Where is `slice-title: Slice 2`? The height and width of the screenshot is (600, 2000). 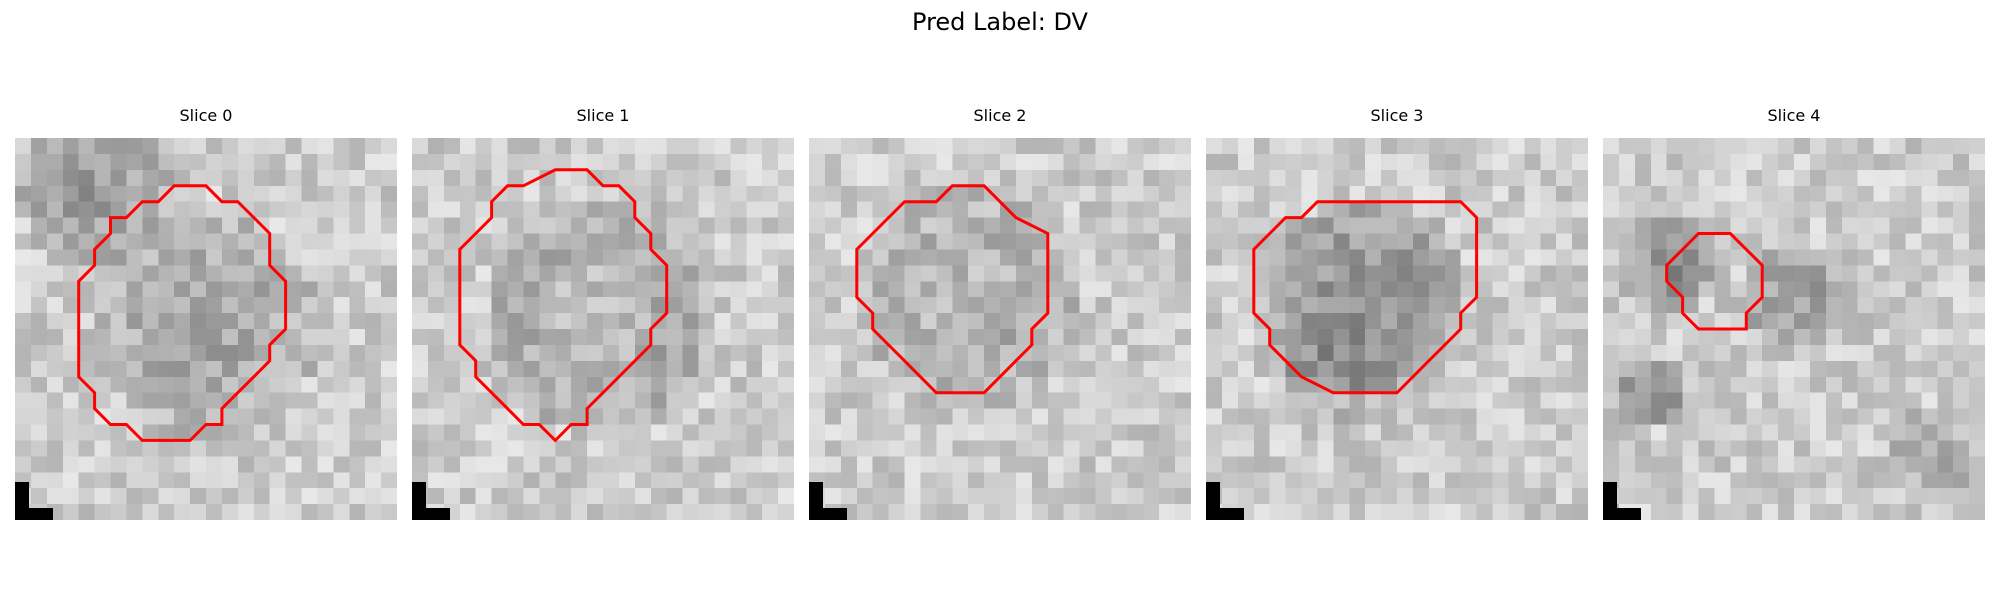
slice-title: Slice 2 is located at coordinates (1000, 115).